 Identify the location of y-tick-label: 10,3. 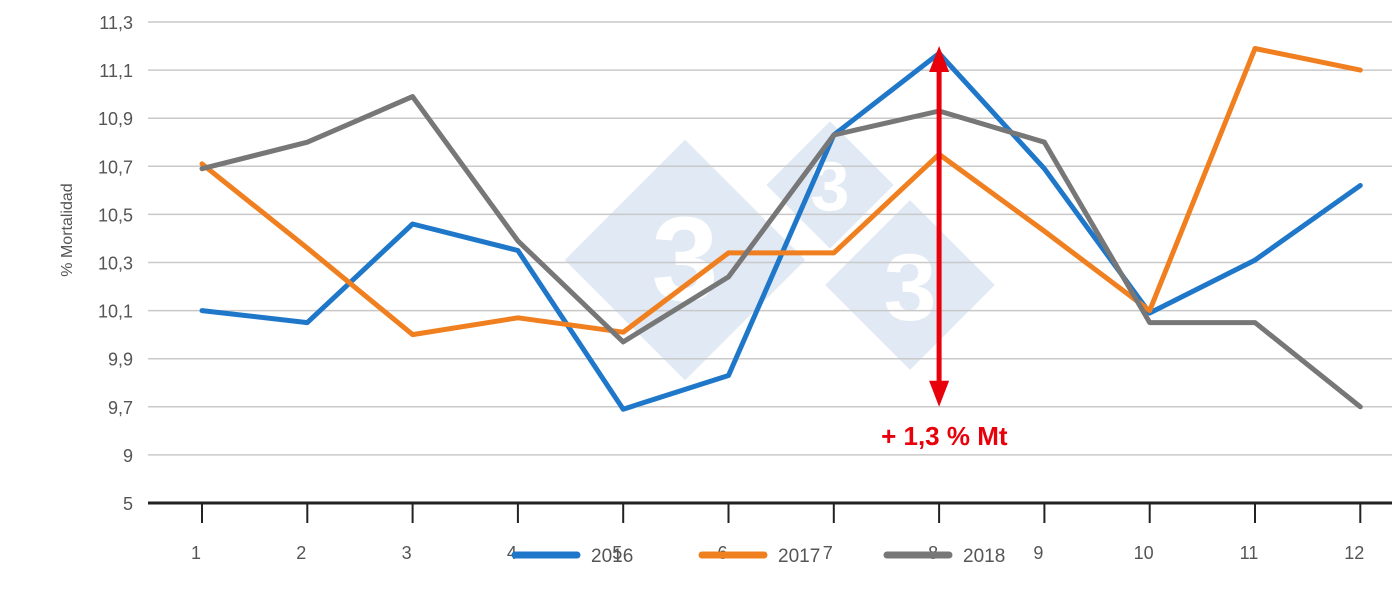
(115, 264).